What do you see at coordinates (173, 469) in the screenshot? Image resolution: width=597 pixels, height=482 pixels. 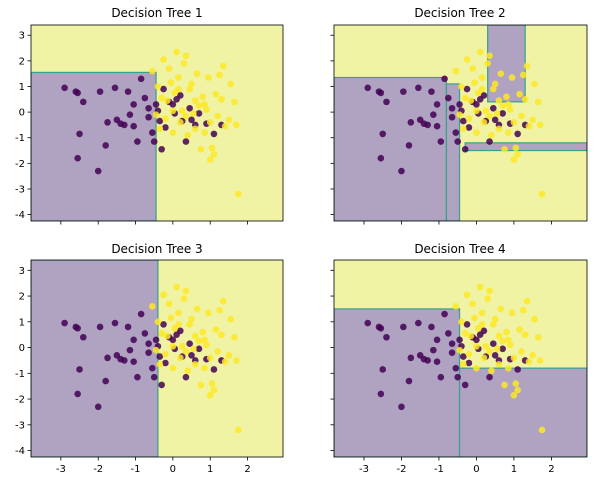 I see `x-tick-label: 0` at bounding box center [173, 469].